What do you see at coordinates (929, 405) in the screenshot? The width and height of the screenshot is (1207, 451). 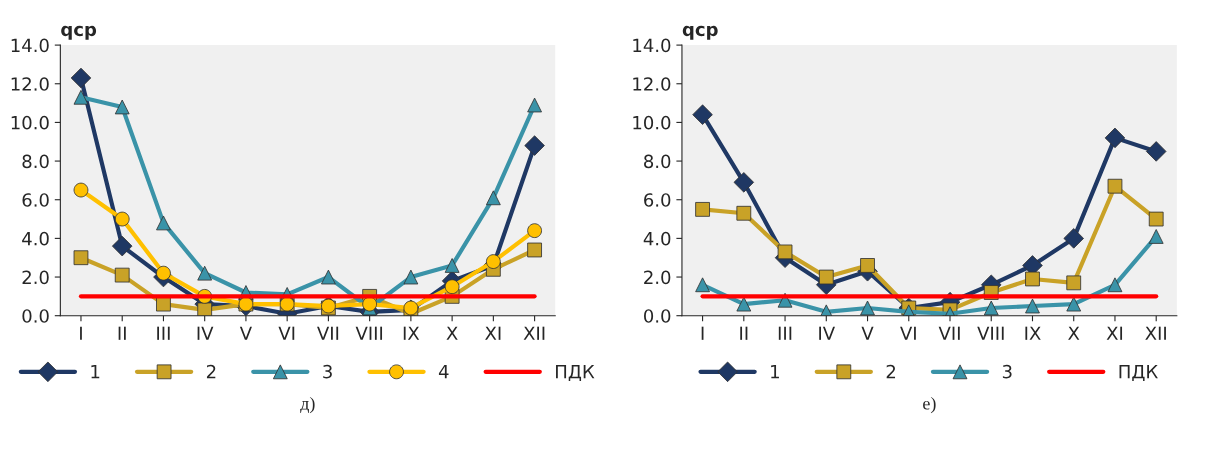 I see `text: е)` at bounding box center [929, 405].